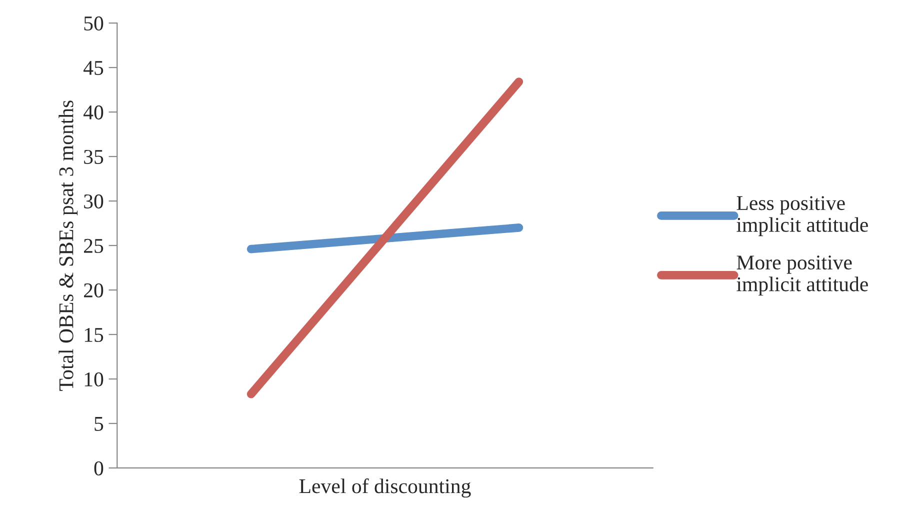 This screenshot has height=512, width=908. I want to click on y-tick-label: 0, so click(99, 468).